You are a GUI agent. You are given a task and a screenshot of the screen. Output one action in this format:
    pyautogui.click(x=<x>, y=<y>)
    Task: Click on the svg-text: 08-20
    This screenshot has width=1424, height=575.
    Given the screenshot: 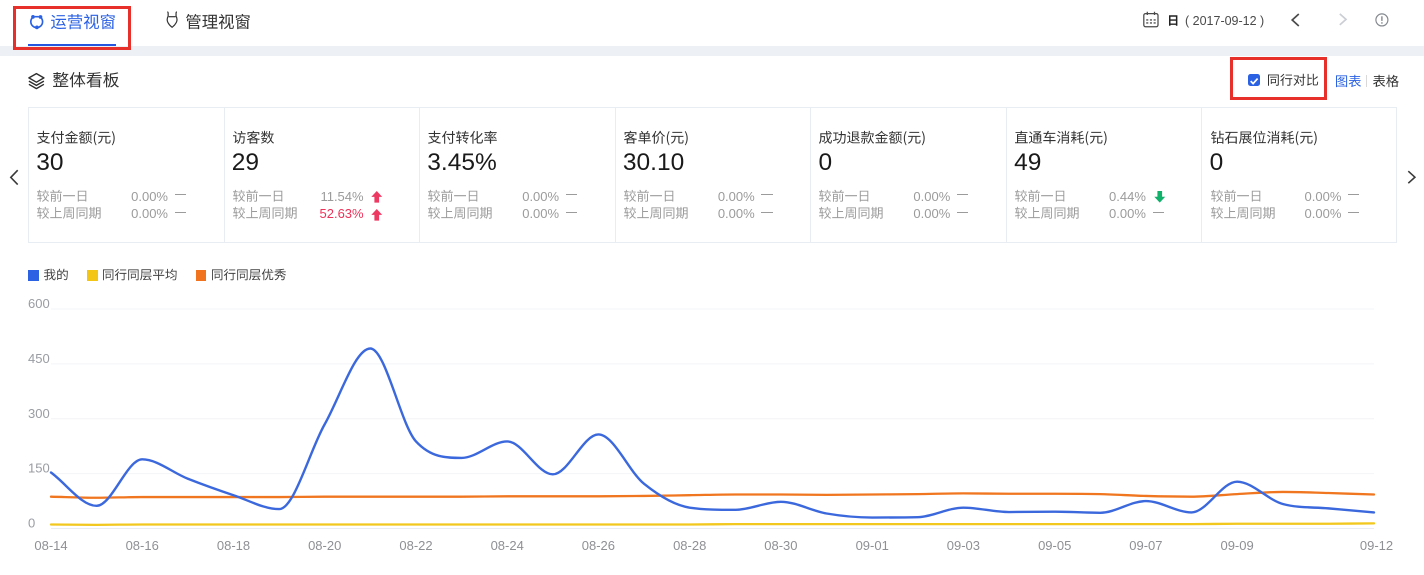 What is the action you would take?
    pyautogui.click(x=324, y=545)
    